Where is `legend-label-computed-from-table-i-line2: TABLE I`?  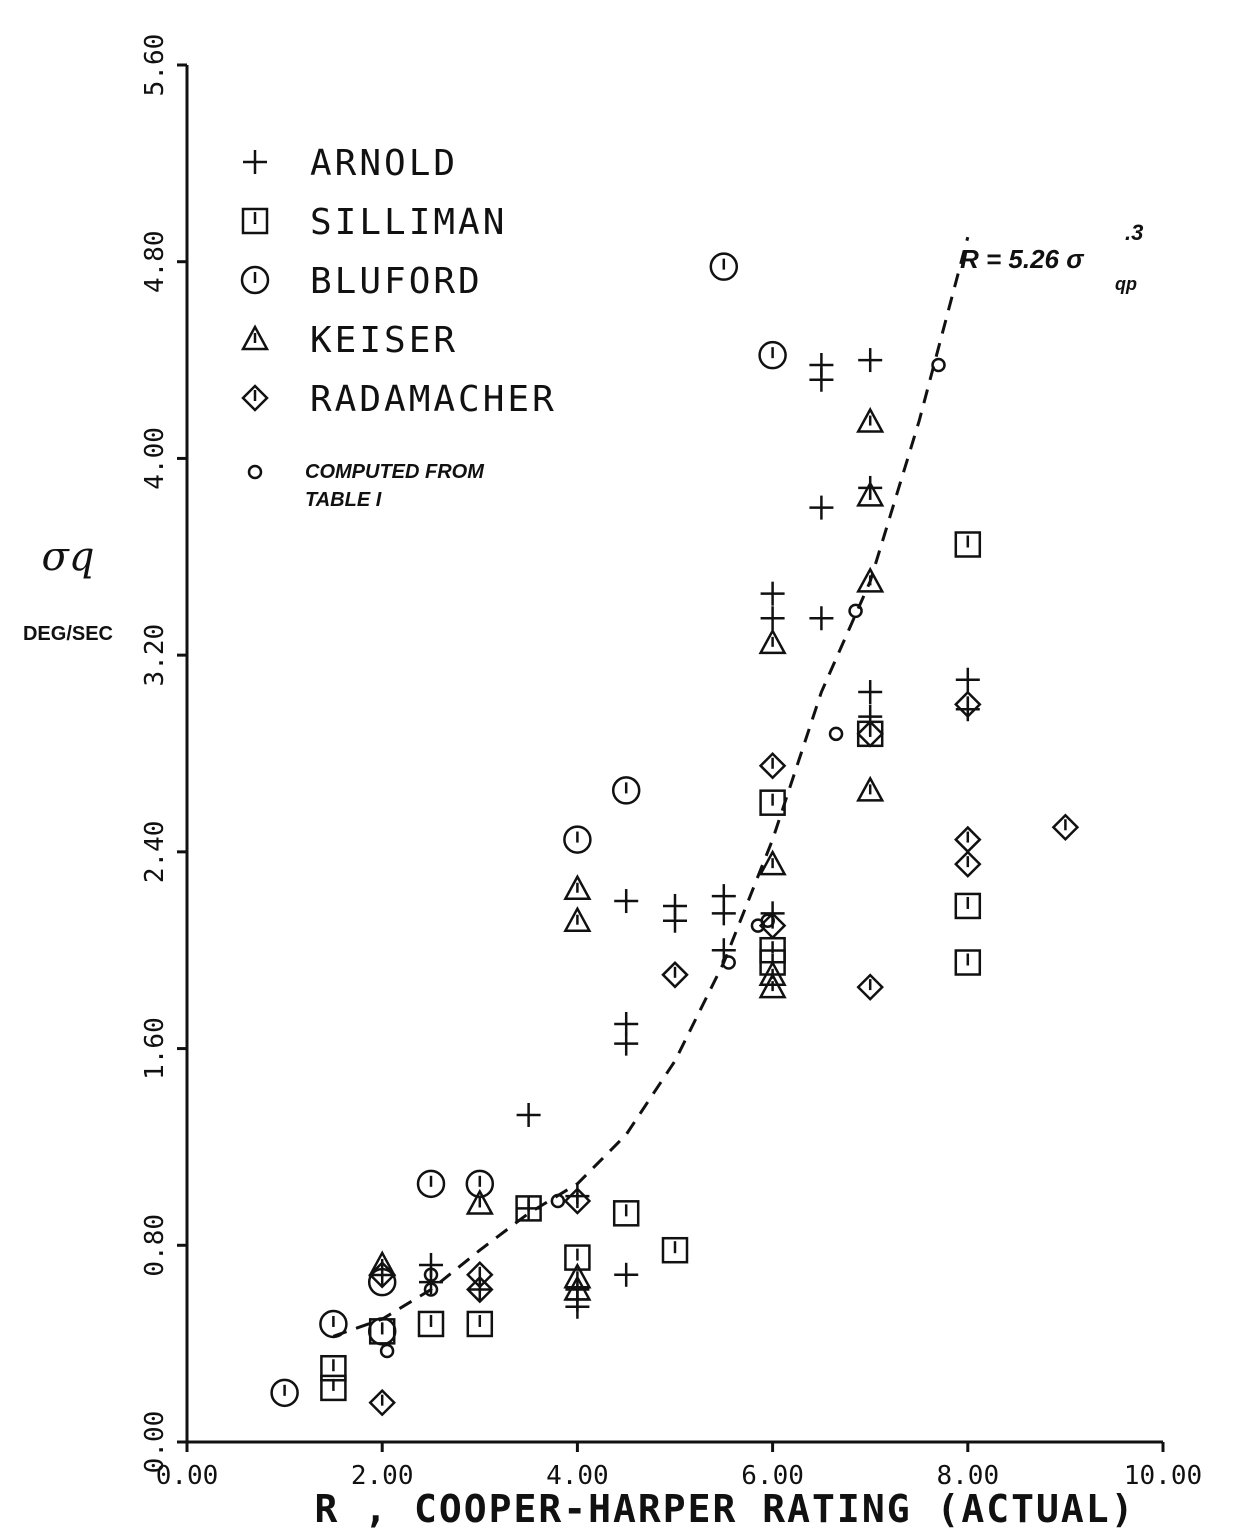
legend-label-computed-from-table-i-line2: TABLE I is located at coordinates (343, 500).